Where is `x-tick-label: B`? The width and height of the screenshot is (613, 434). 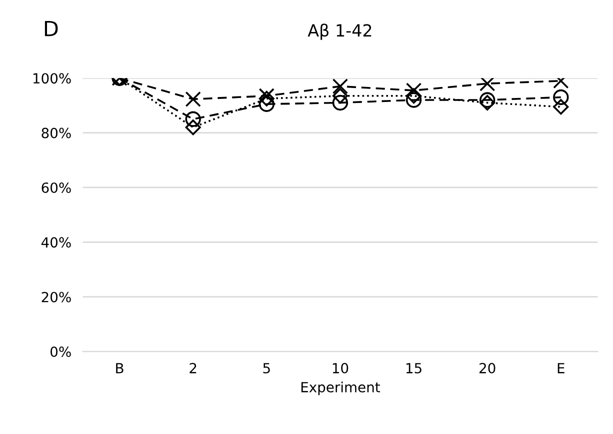 x-tick-label: B is located at coordinates (120, 368).